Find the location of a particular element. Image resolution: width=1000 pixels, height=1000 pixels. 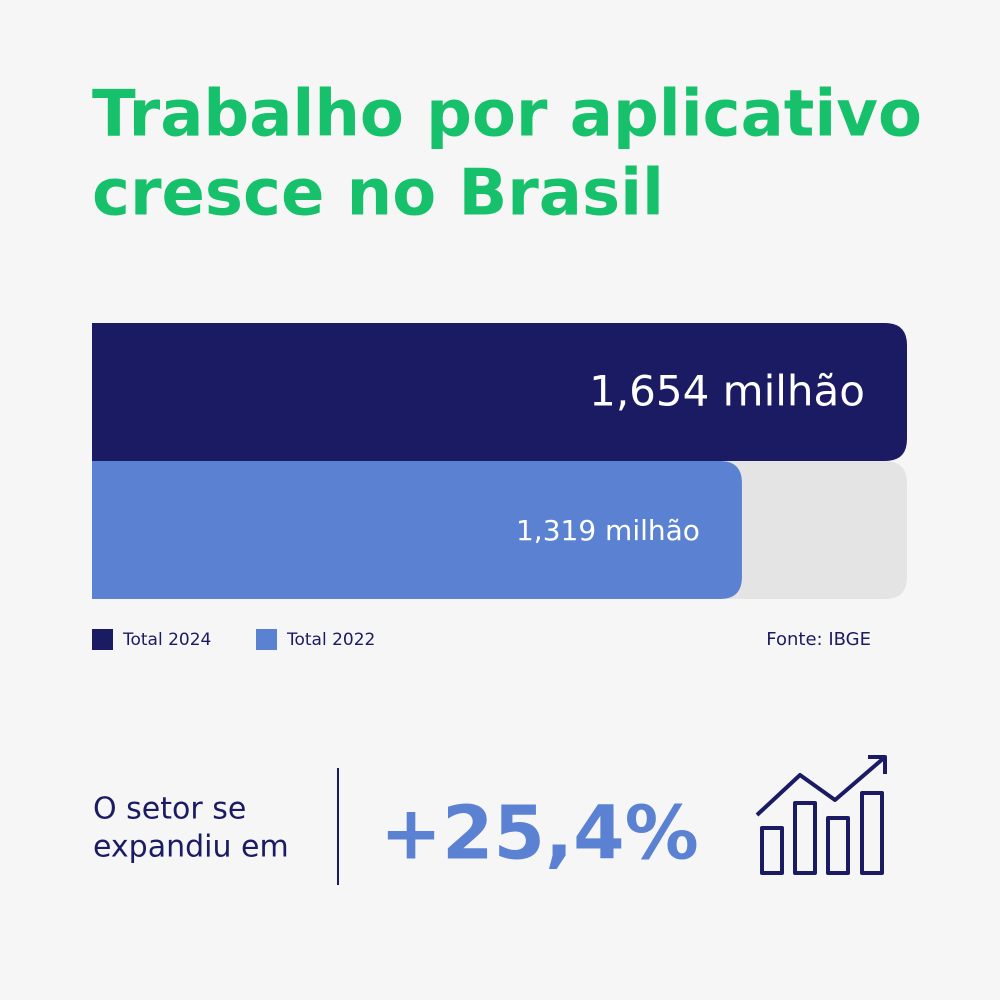

summary-text: expandiu em is located at coordinates (191, 847).